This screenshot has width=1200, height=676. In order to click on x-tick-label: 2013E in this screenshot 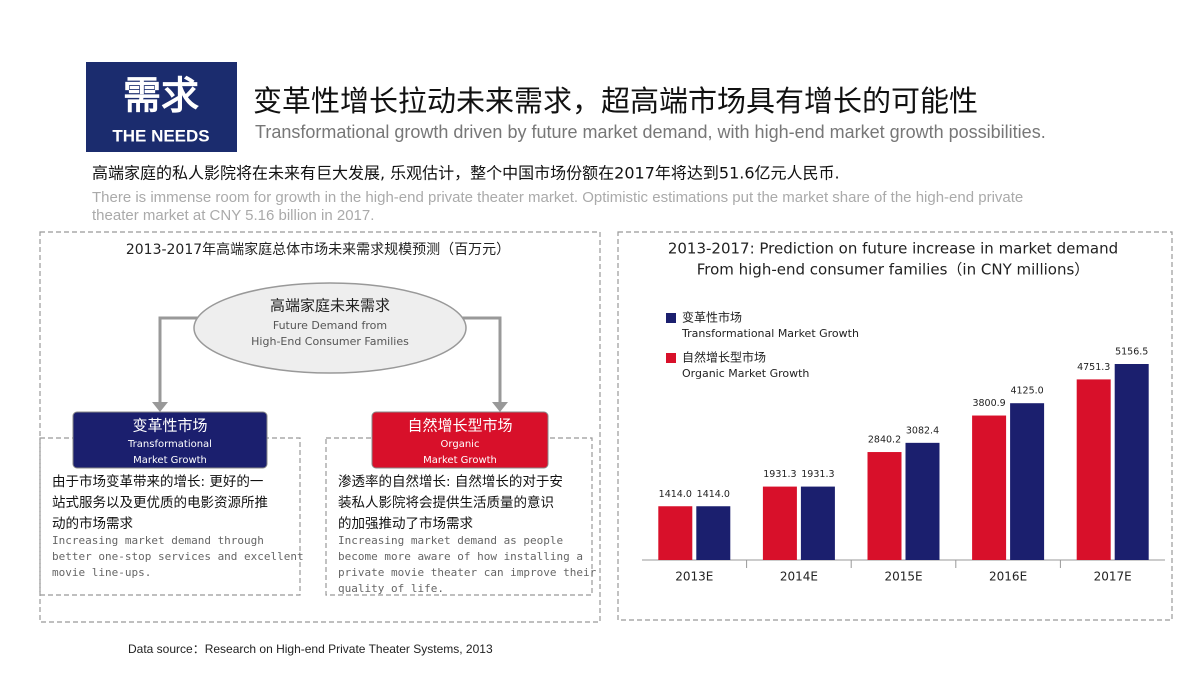, I will do `click(694, 577)`.